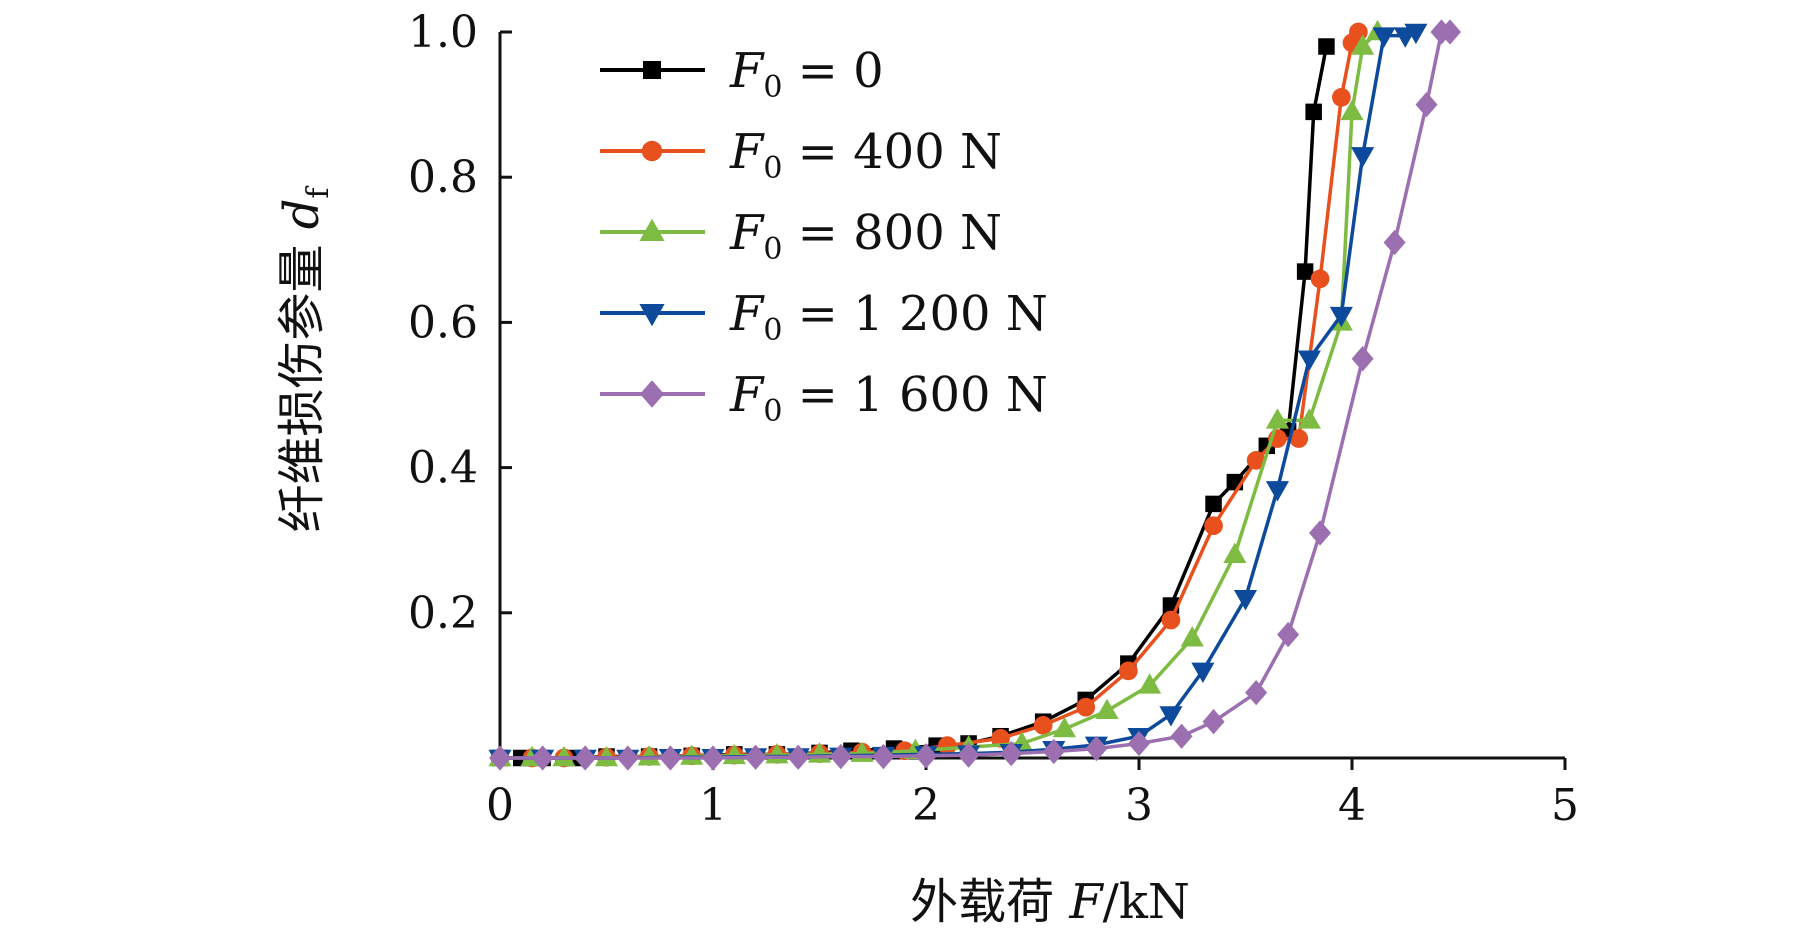  I want to click on x-tick-label: 5, so click(1565, 805).